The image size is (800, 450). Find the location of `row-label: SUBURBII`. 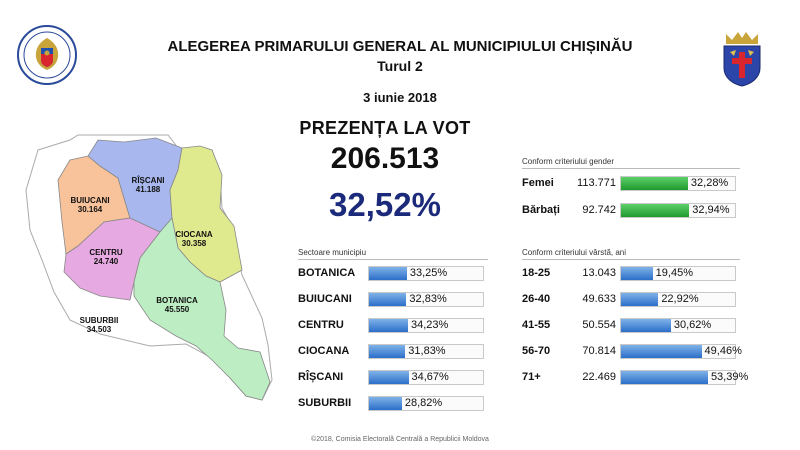

row-label: SUBURBII is located at coordinates (325, 403).